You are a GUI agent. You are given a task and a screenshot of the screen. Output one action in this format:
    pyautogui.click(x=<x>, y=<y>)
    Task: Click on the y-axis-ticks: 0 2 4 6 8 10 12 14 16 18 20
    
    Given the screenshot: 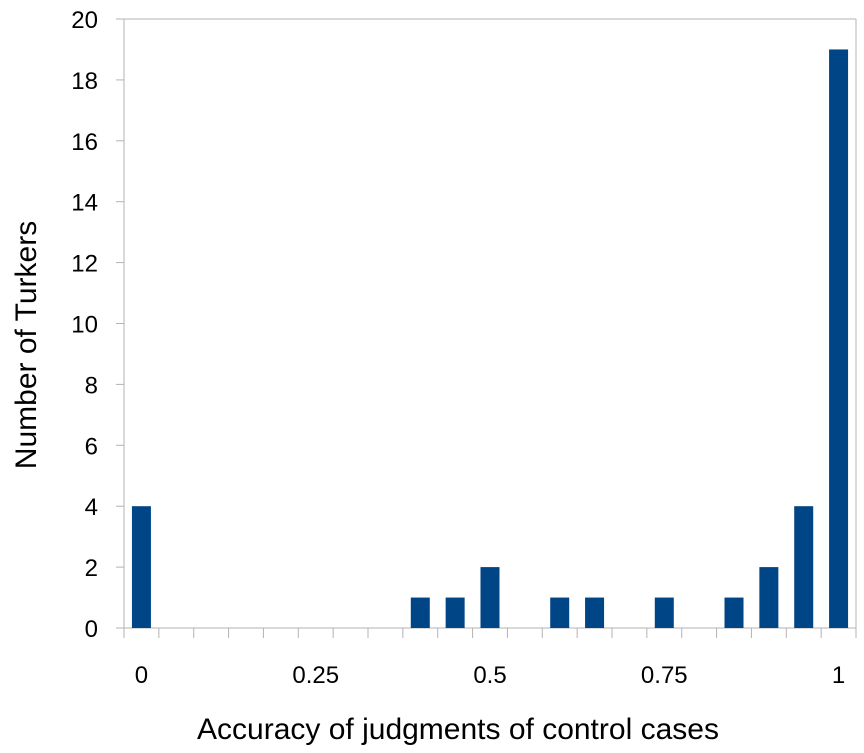 What is the action you would take?
    pyautogui.click(x=97, y=325)
    